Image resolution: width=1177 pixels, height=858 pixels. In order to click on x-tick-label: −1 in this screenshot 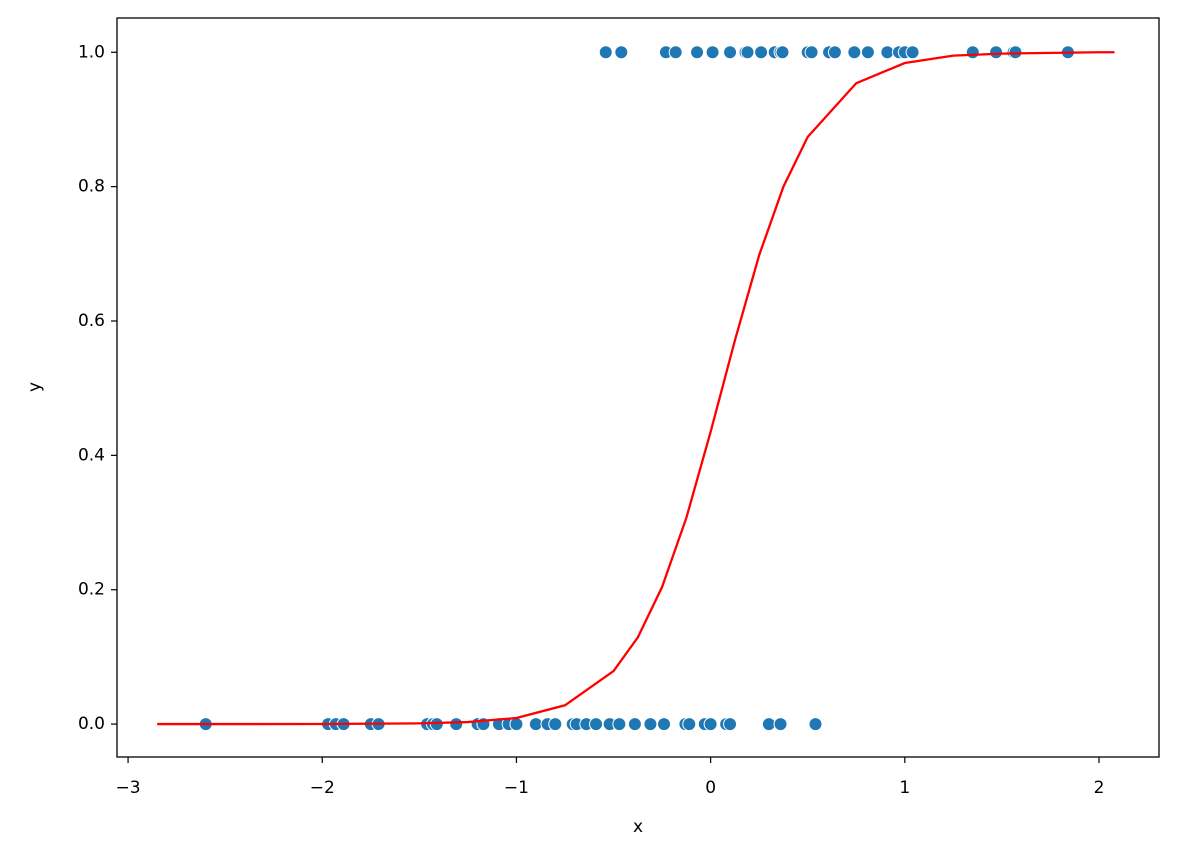, I will do `click(516, 788)`.